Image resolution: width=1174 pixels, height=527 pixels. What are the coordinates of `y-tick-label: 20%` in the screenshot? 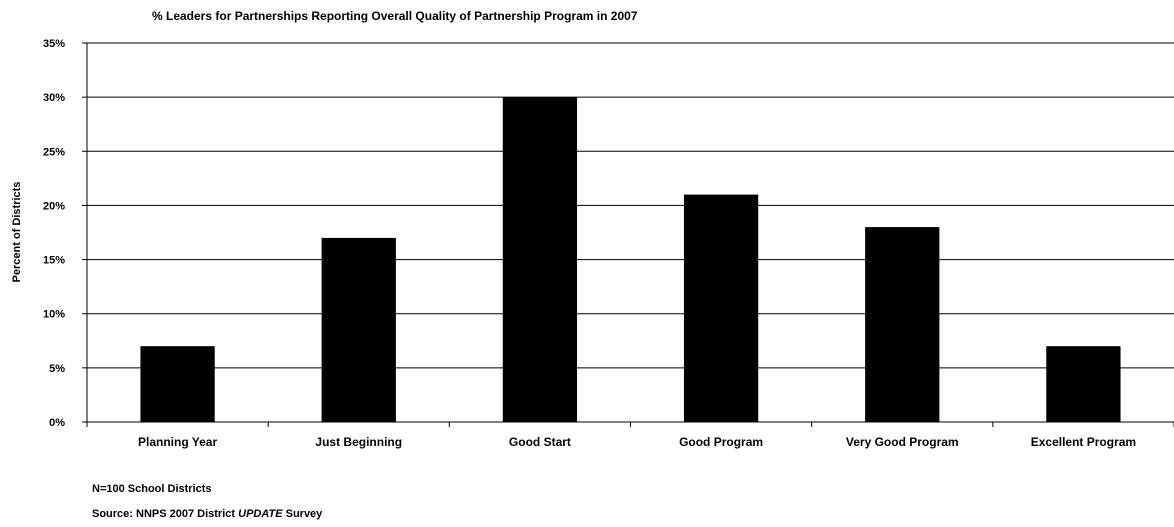 It's located at (54, 206).